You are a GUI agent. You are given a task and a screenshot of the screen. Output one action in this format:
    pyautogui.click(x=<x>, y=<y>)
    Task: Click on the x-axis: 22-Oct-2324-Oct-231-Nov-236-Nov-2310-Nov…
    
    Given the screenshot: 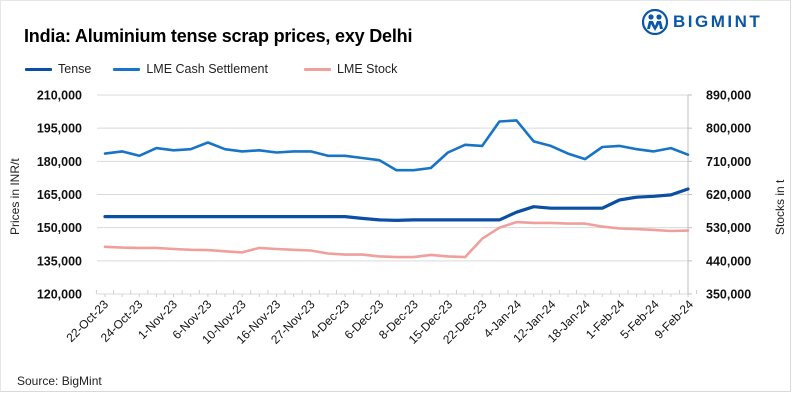 What is the action you would take?
    pyautogui.click(x=380, y=318)
    